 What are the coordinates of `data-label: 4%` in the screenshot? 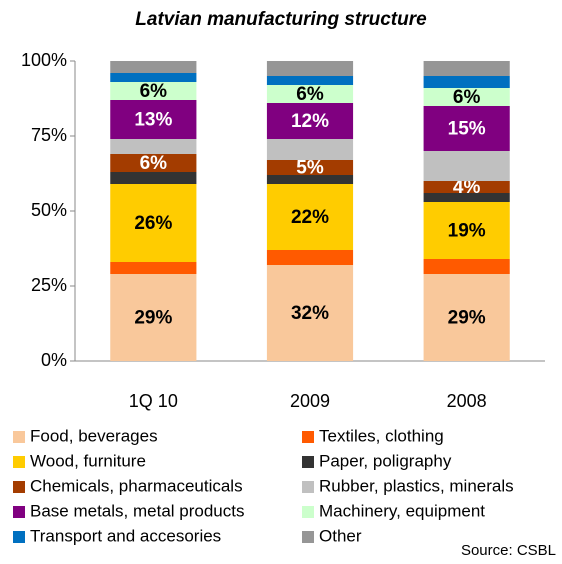 It's located at (467, 187).